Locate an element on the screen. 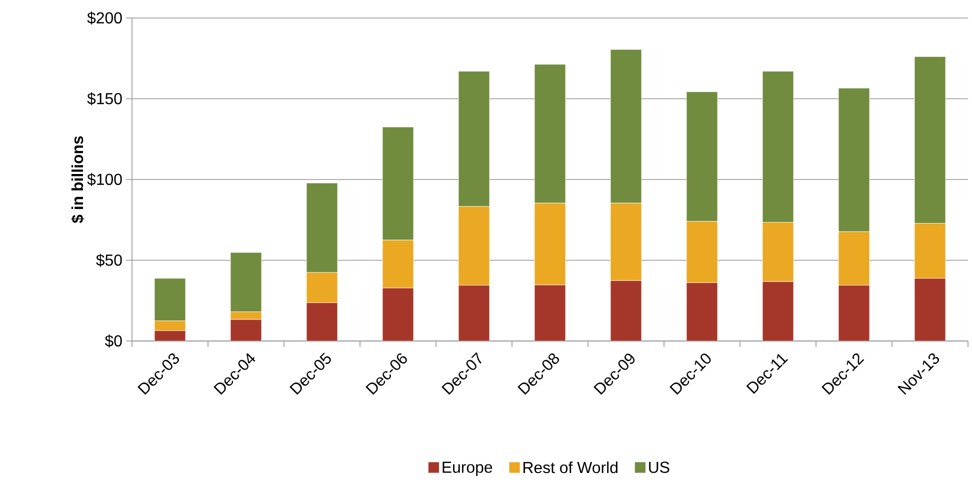  y-tick-label: $0 is located at coordinates (113, 341).